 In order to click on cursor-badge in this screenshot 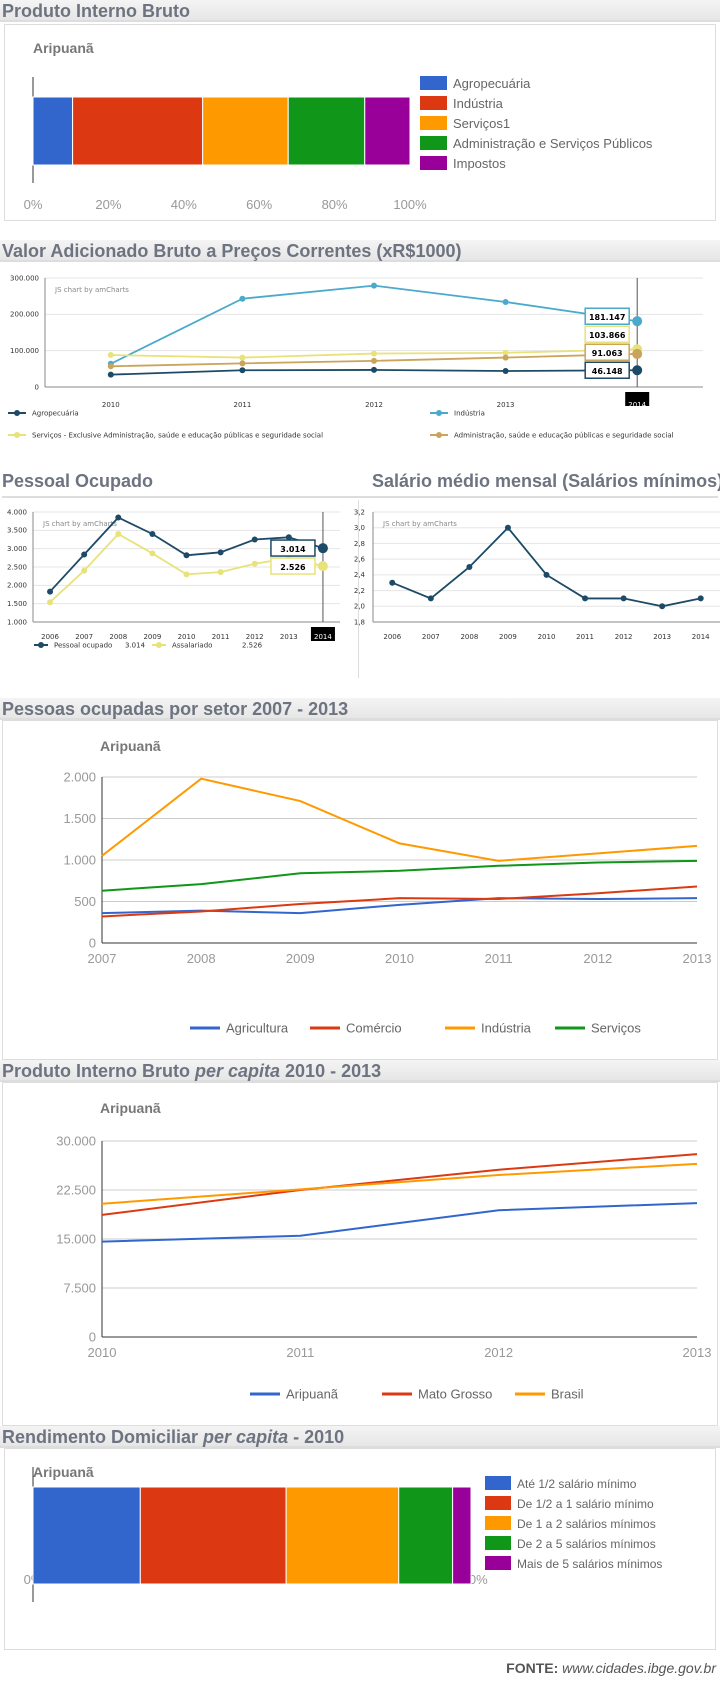, I will do `click(322, 634)`.